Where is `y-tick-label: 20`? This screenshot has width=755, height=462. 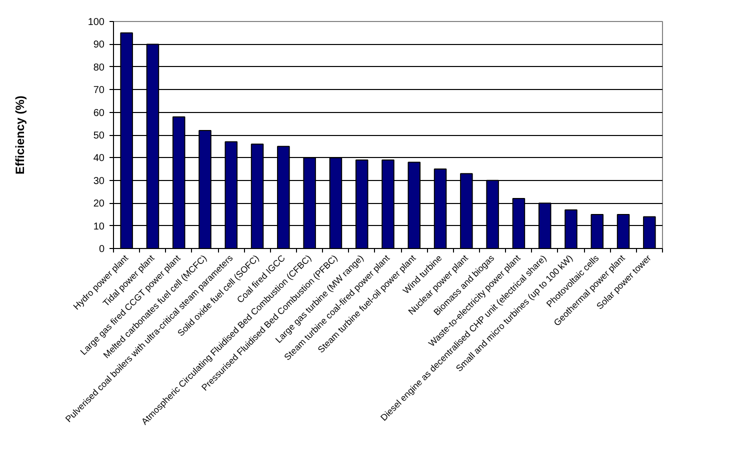
y-tick-label: 20 is located at coordinates (99, 204).